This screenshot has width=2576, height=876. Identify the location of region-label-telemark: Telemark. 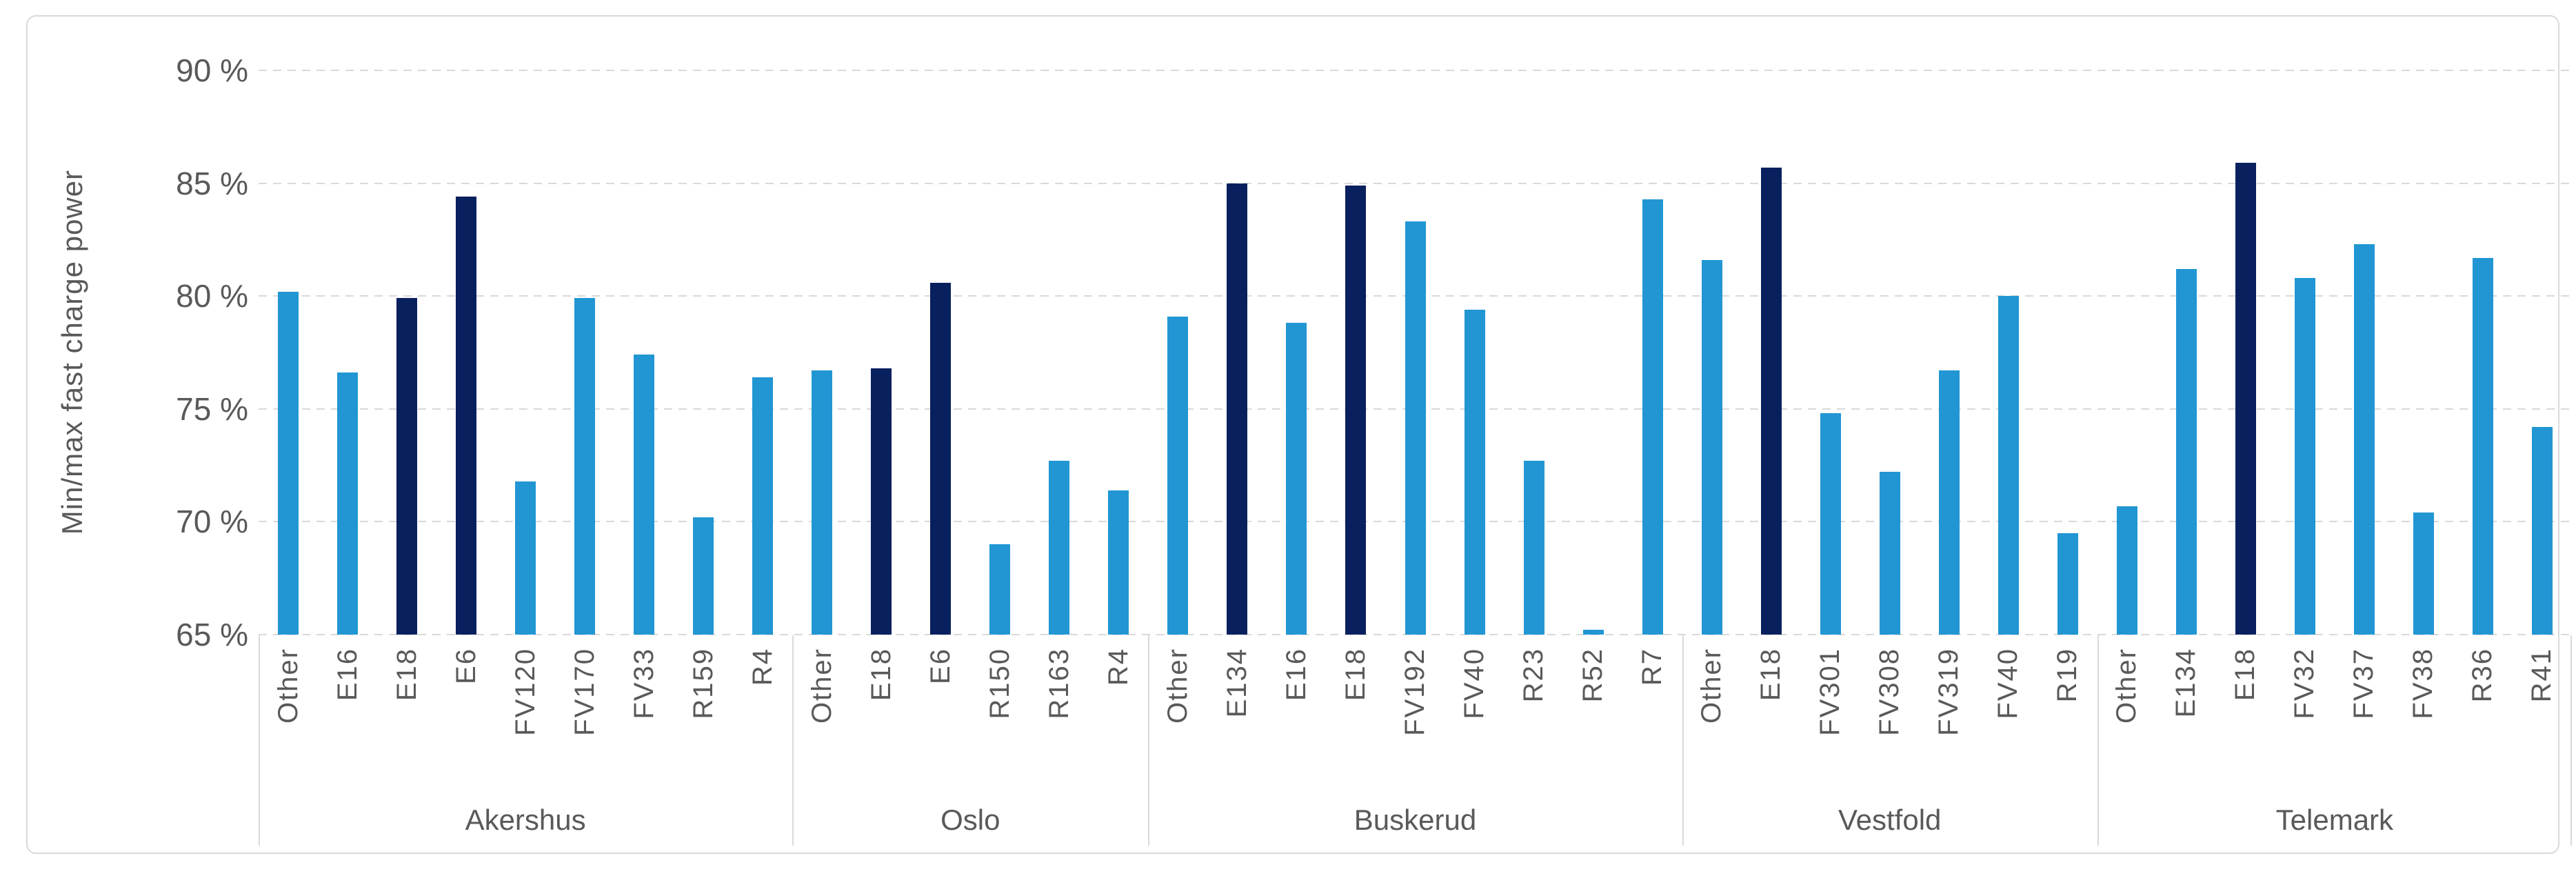
(2334, 820).